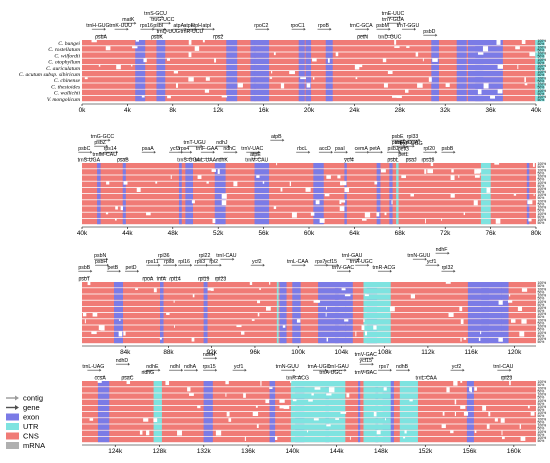 The image size is (550, 463). I want to click on track-8: 100%50%, so click(314, 209).